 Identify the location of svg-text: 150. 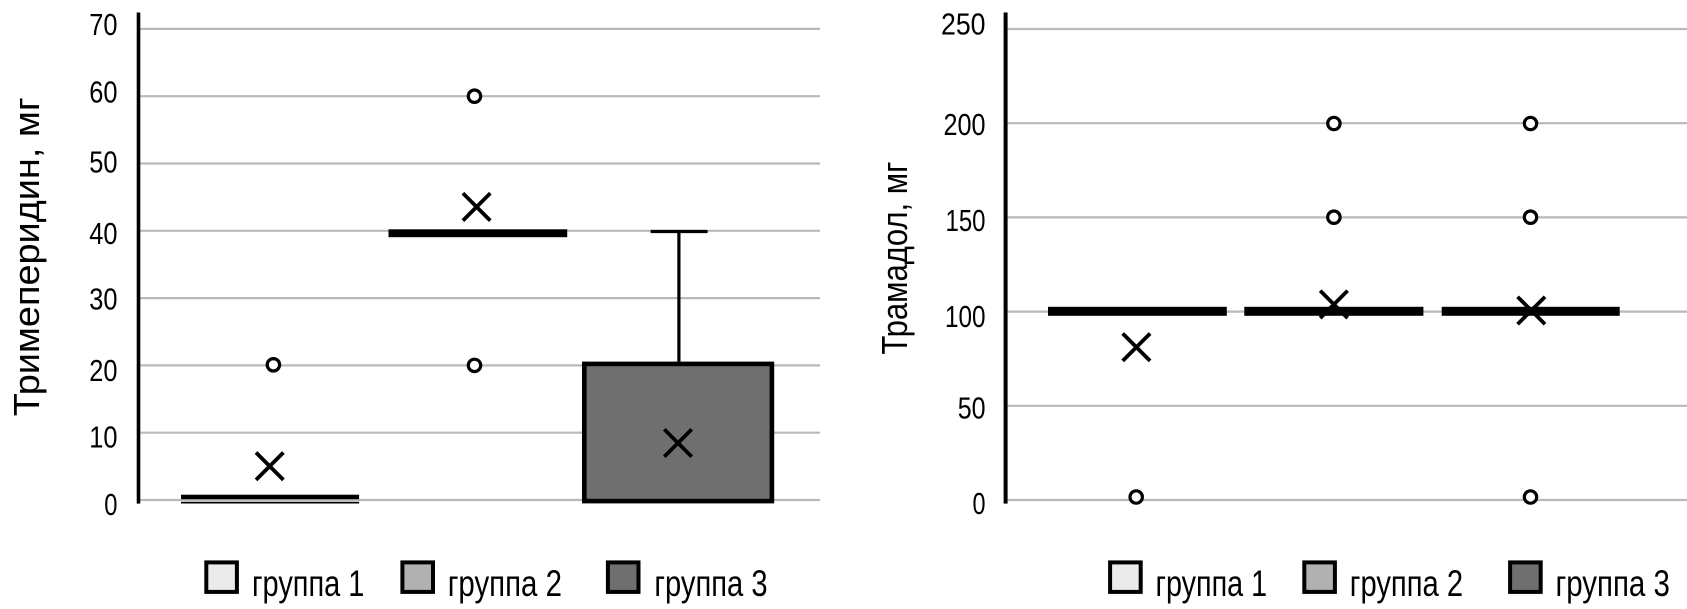
(966, 220).